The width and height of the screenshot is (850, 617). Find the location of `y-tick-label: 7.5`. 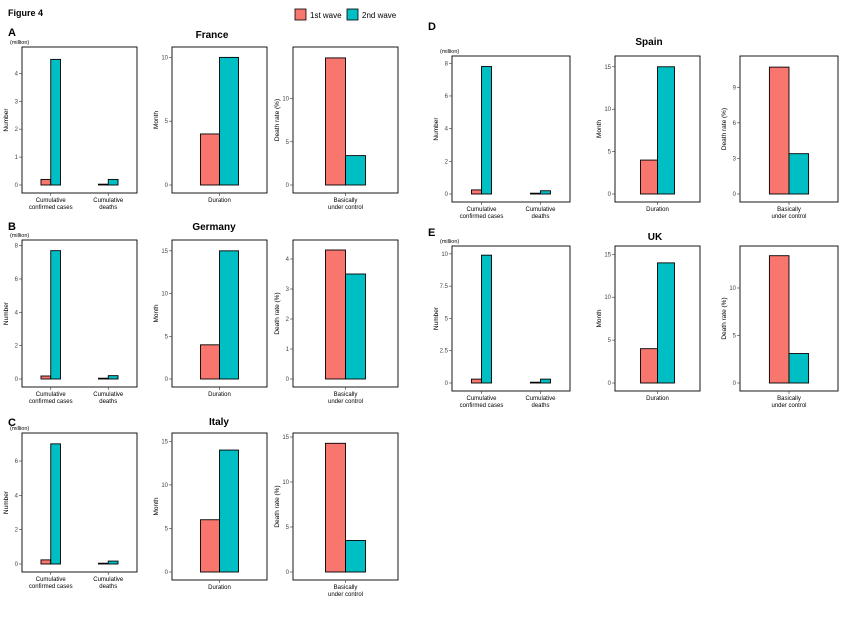

y-tick-label: 7.5 is located at coordinates (444, 287).